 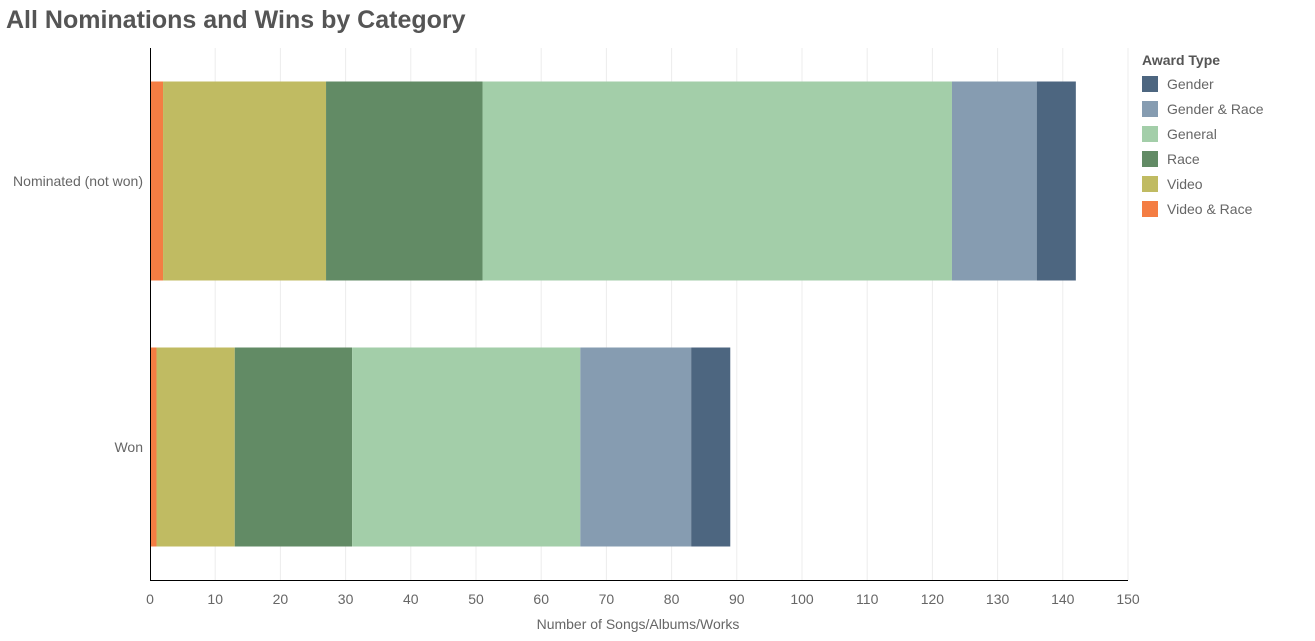 What do you see at coordinates (1128, 599) in the screenshot?
I see `x-tick-label: 150` at bounding box center [1128, 599].